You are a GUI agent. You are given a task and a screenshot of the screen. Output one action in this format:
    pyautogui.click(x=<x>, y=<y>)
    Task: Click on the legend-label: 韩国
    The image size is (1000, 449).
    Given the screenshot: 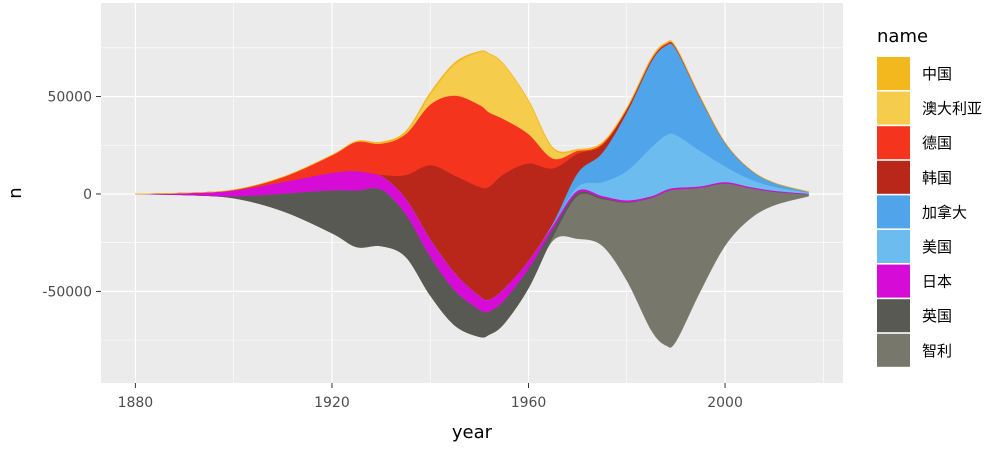 What is the action you would take?
    pyautogui.click(x=937, y=178)
    